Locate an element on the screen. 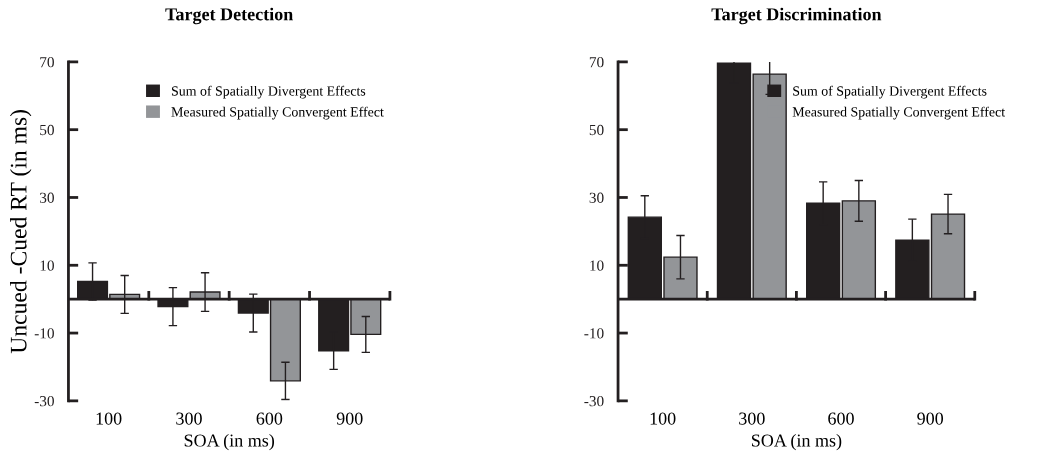 The width and height of the screenshot is (1037, 455). chart-title: Target Discrimination is located at coordinates (796, 16).